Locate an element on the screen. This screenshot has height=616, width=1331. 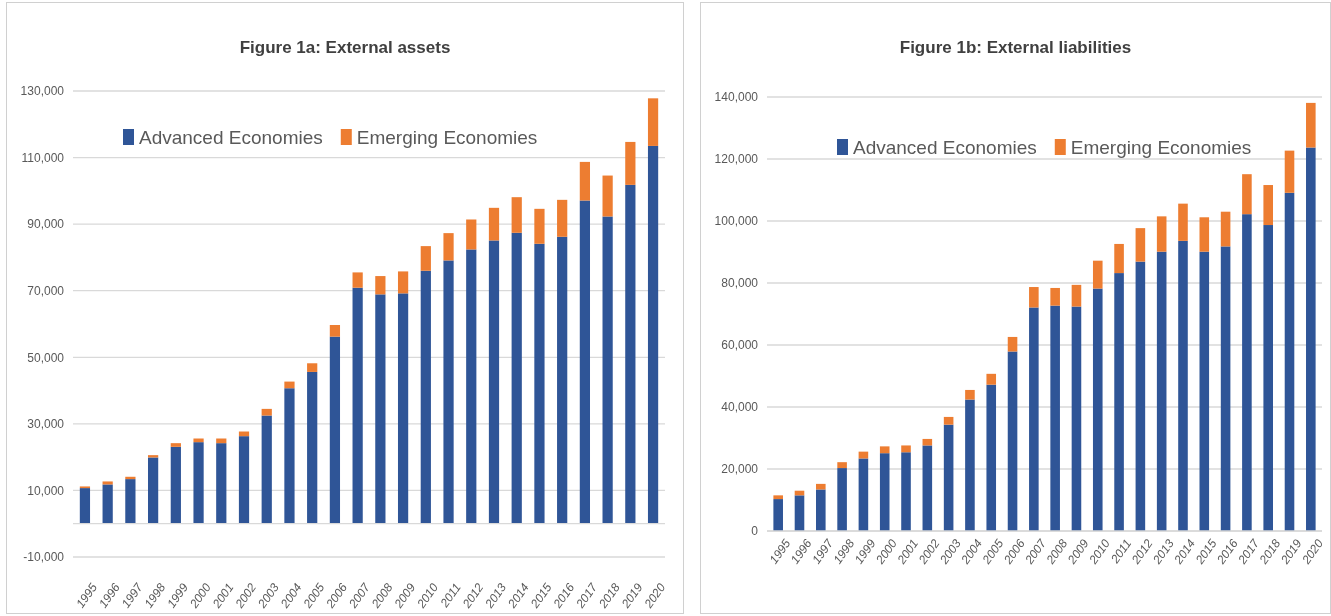
y-tick-label: 90,000 is located at coordinates (46, 224).